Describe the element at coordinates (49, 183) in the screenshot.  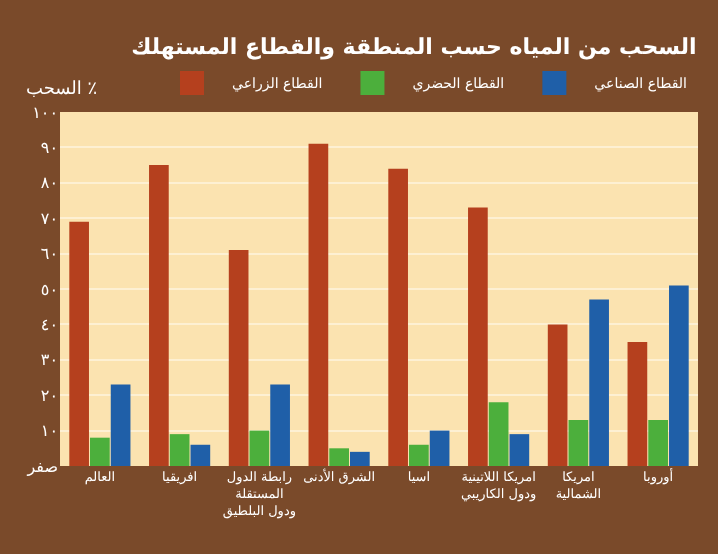
I see `y-tick-label: ٨٠` at that location.